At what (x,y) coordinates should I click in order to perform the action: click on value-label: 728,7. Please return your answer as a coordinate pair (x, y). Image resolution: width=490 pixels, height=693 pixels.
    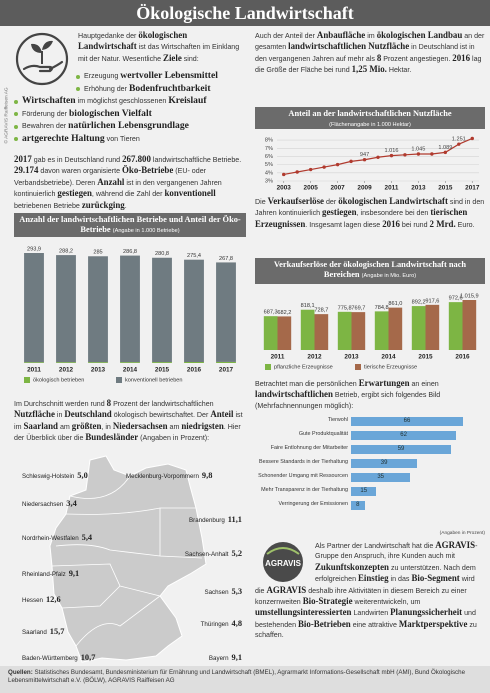
    Looking at the image, I should click on (321, 311).